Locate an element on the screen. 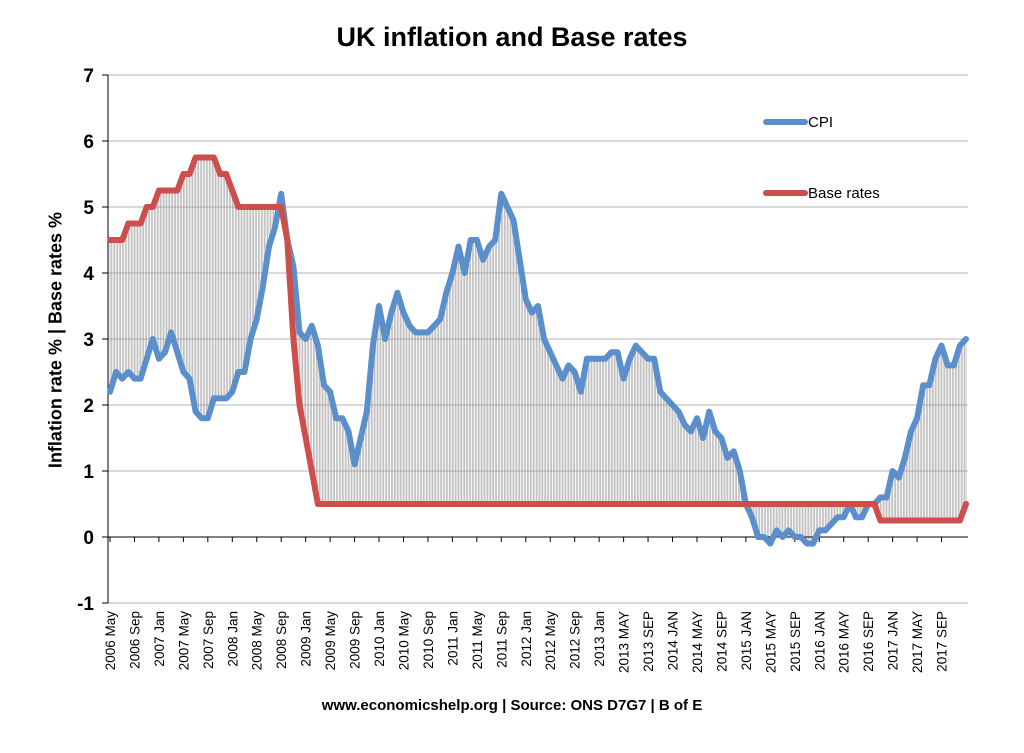 Image resolution: width=1024 pixels, height=753 pixels. x-tick-label: 2010 Sep is located at coordinates (428, 640).